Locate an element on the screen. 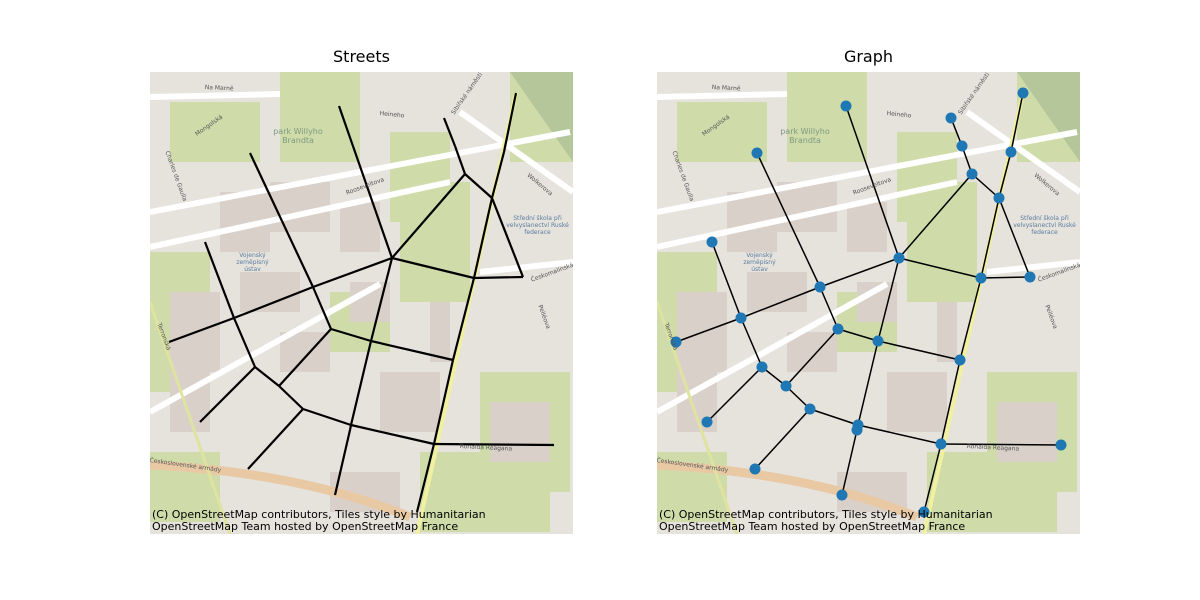 The width and height of the screenshot is (1200, 600). streets-title: Streets is located at coordinates (361, 56).